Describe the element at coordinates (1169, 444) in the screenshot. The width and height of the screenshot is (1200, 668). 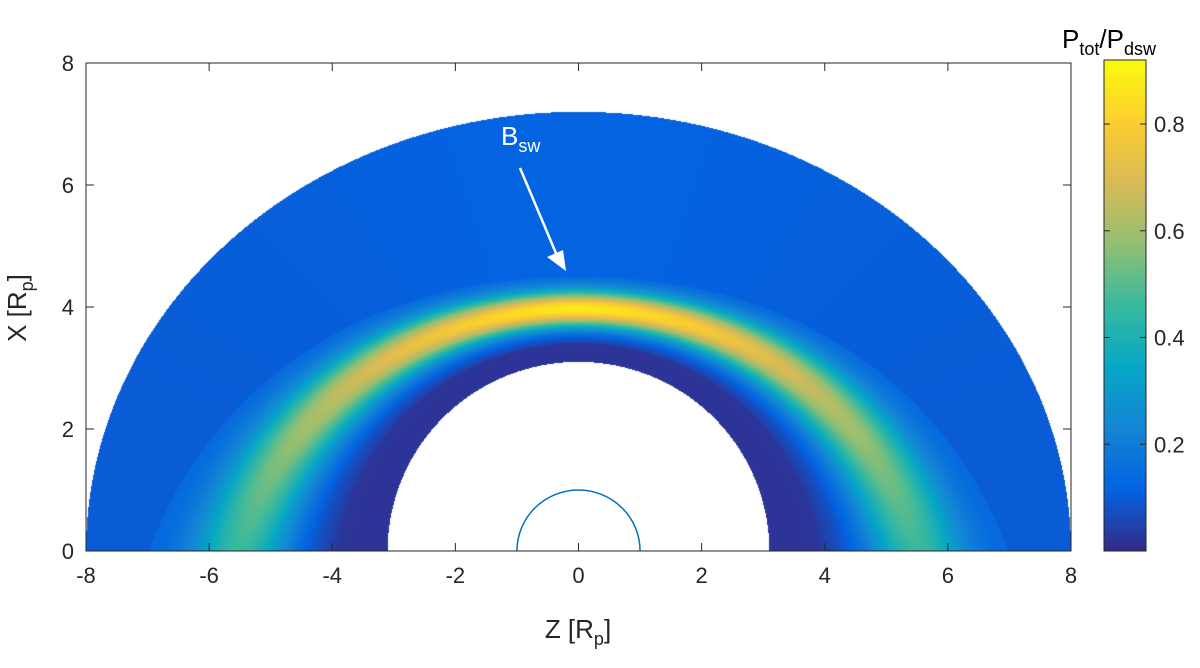
I see `colorbar-tick-label: 0.2` at that location.